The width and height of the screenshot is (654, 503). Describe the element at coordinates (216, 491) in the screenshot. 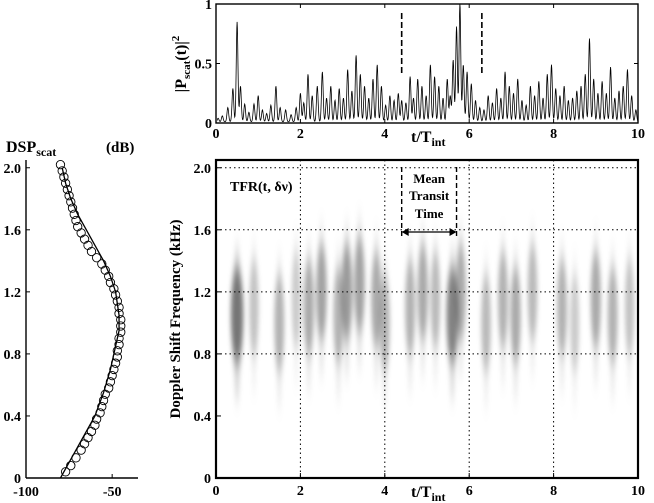

I see `tfr-xtick-label: 0` at that location.